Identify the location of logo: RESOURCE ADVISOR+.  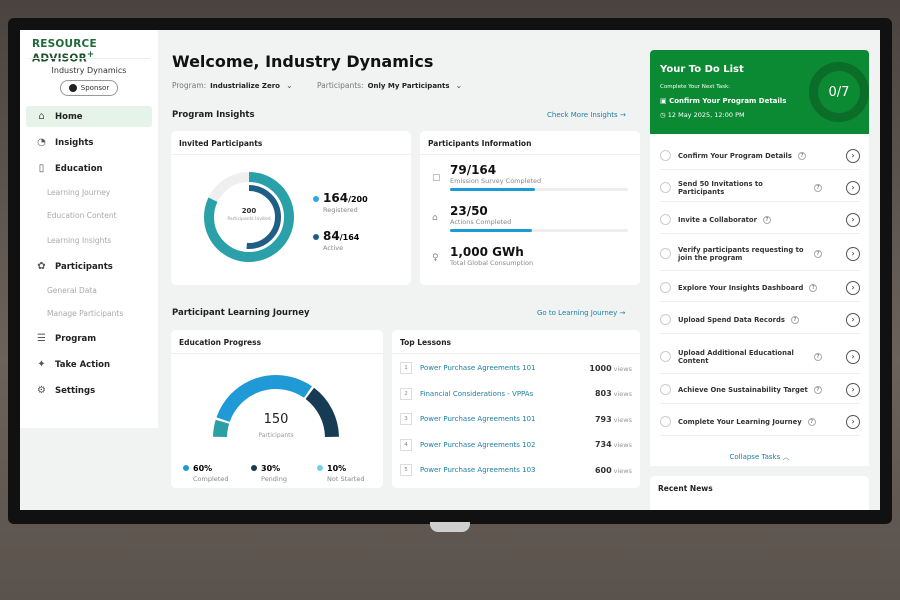
(64, 51).